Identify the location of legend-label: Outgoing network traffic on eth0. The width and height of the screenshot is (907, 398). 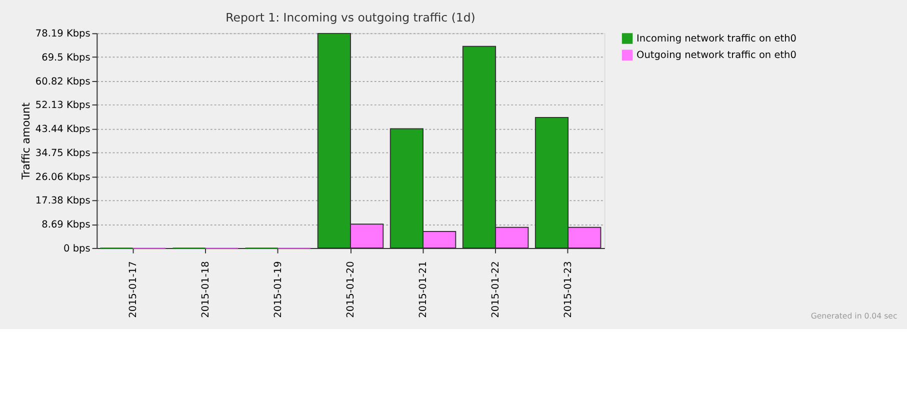
(716, 56).